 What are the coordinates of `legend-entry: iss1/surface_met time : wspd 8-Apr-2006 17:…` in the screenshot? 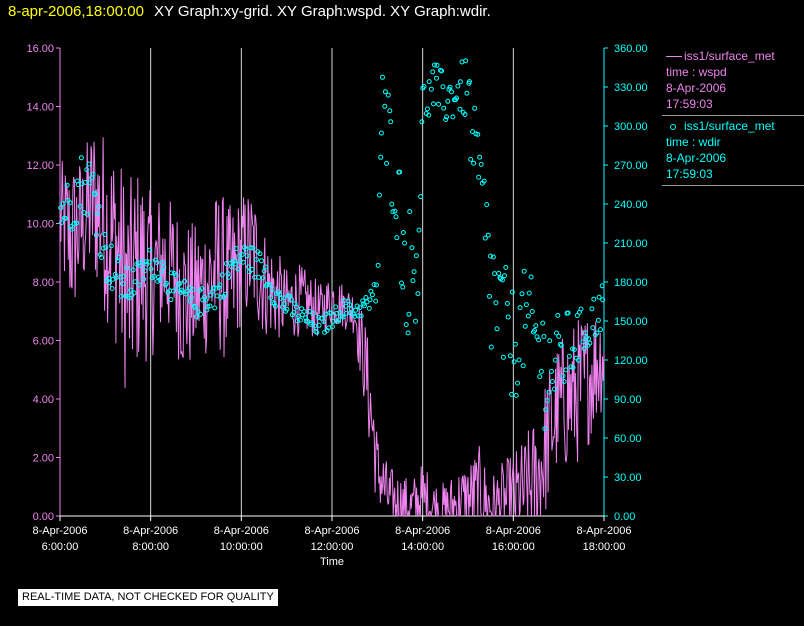 It's located at (733, 81).